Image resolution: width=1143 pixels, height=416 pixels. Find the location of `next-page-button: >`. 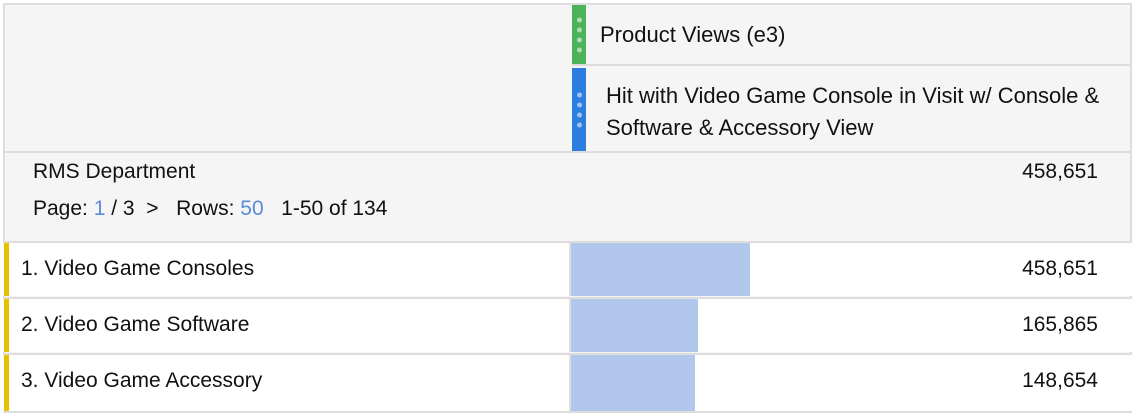

next-page-button: > is located at coordinates (152, 208).